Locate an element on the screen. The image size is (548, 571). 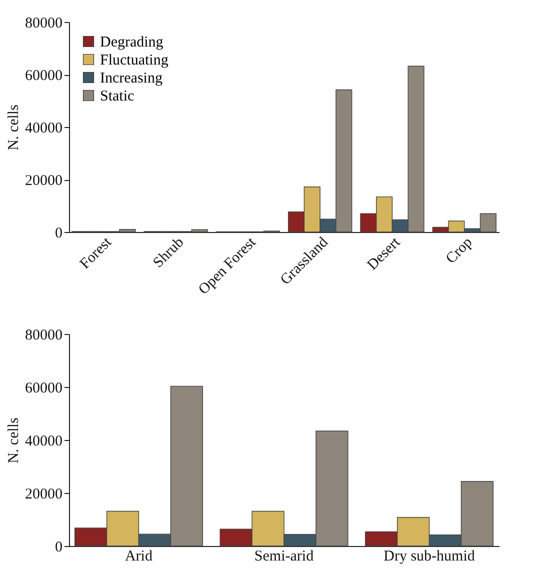
x-tick-label: Semi-arid is located at coordinates (284, 556).